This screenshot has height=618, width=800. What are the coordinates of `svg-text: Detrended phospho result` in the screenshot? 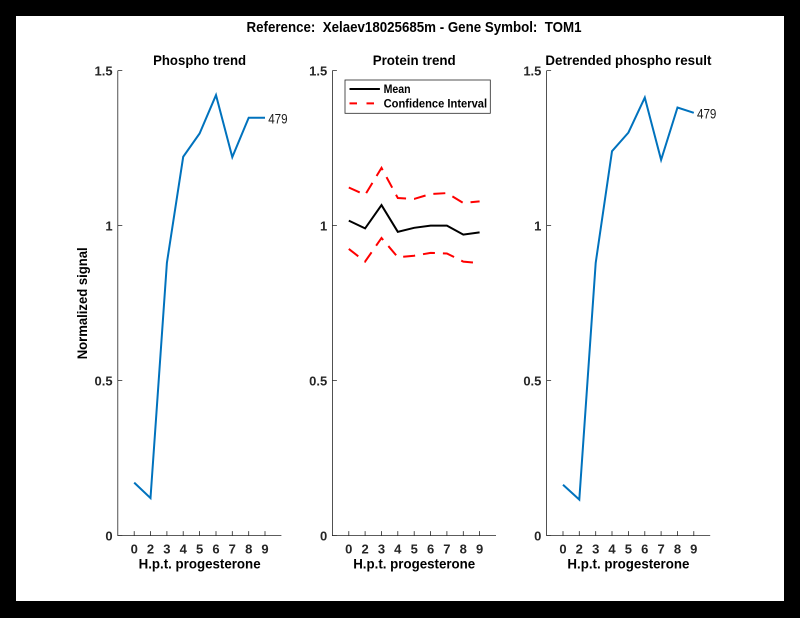 It's located at (628, 60).